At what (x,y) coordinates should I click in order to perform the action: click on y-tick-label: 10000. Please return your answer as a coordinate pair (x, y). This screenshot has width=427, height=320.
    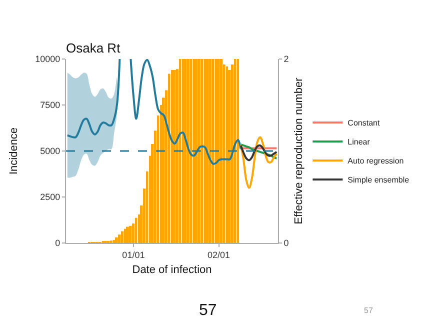
    Looking at the image, I should click on (47, 59).